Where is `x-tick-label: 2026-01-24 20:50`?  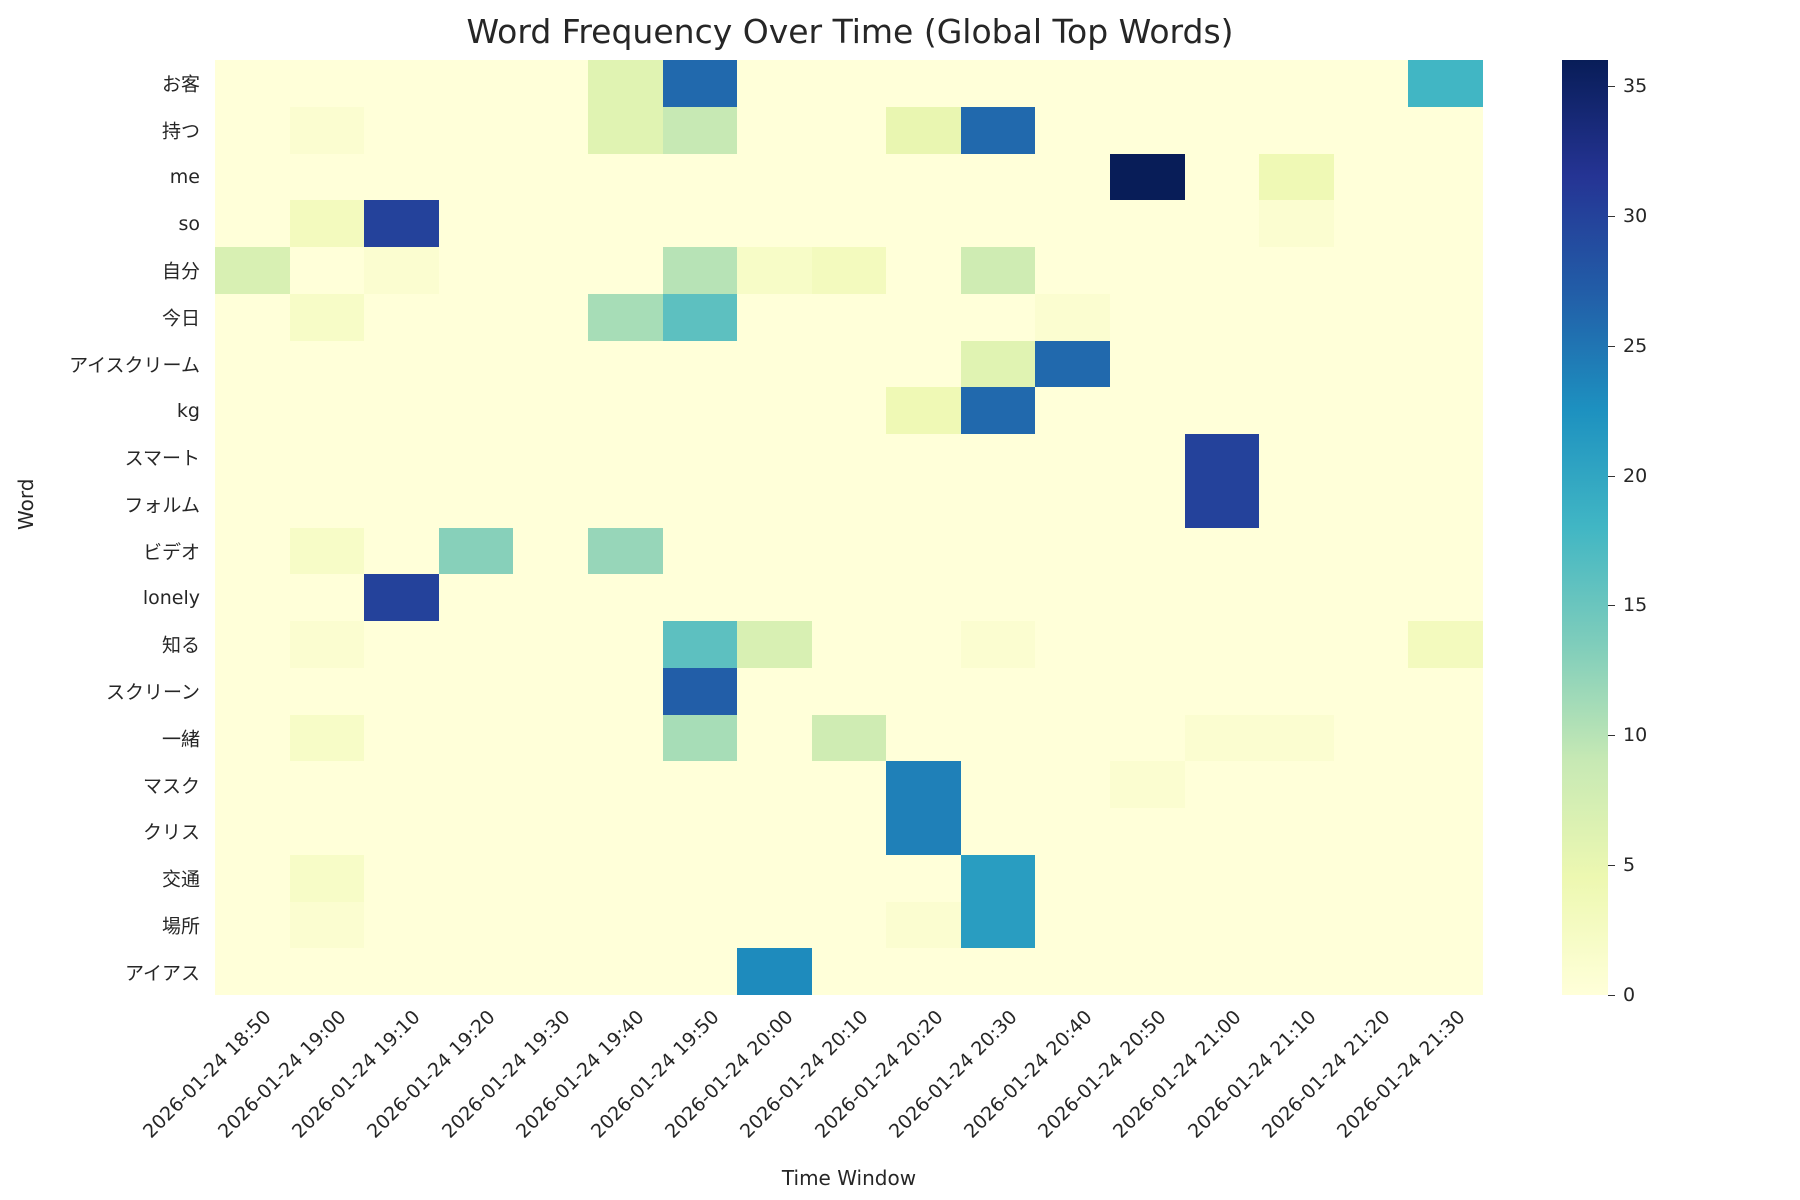
x-tick-label: 2026-01-24 20:50 is located at coordinates (1102, 1074).